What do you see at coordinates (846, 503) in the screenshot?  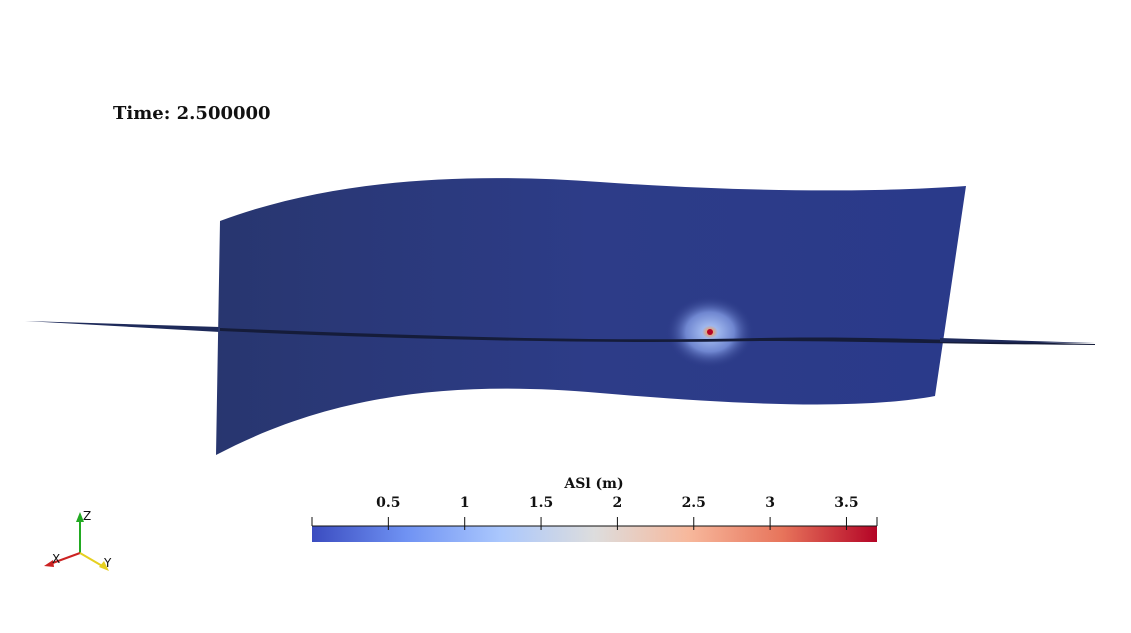 I see `colorbar-tick-label: 3.5` at bounding box center [846, 503].